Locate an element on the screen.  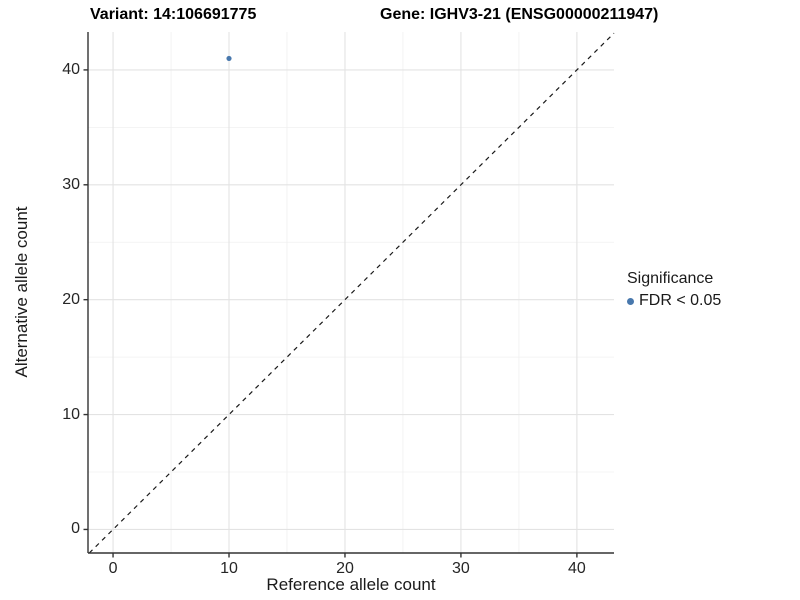
x-tick-label: 10 is located at coordinates (229, 568).